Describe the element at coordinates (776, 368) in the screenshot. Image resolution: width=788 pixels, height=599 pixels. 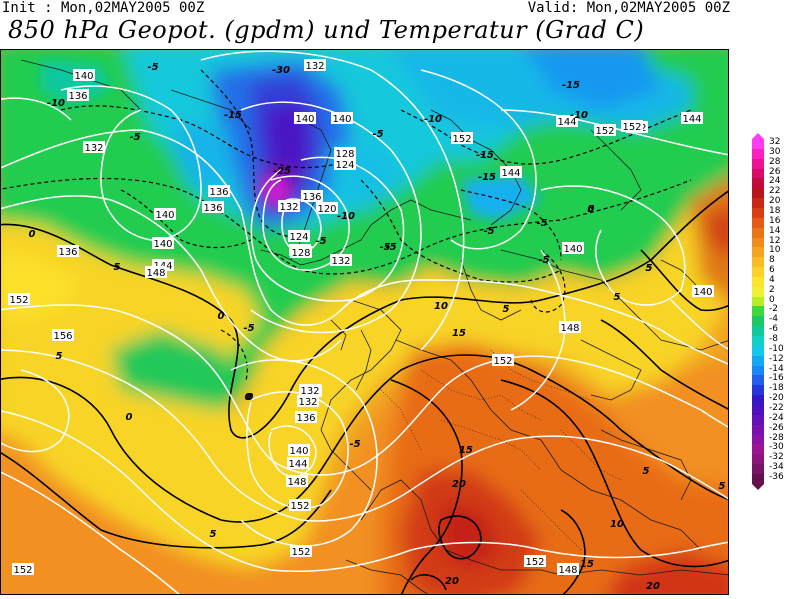
I see `legend-label: -14` at that location.